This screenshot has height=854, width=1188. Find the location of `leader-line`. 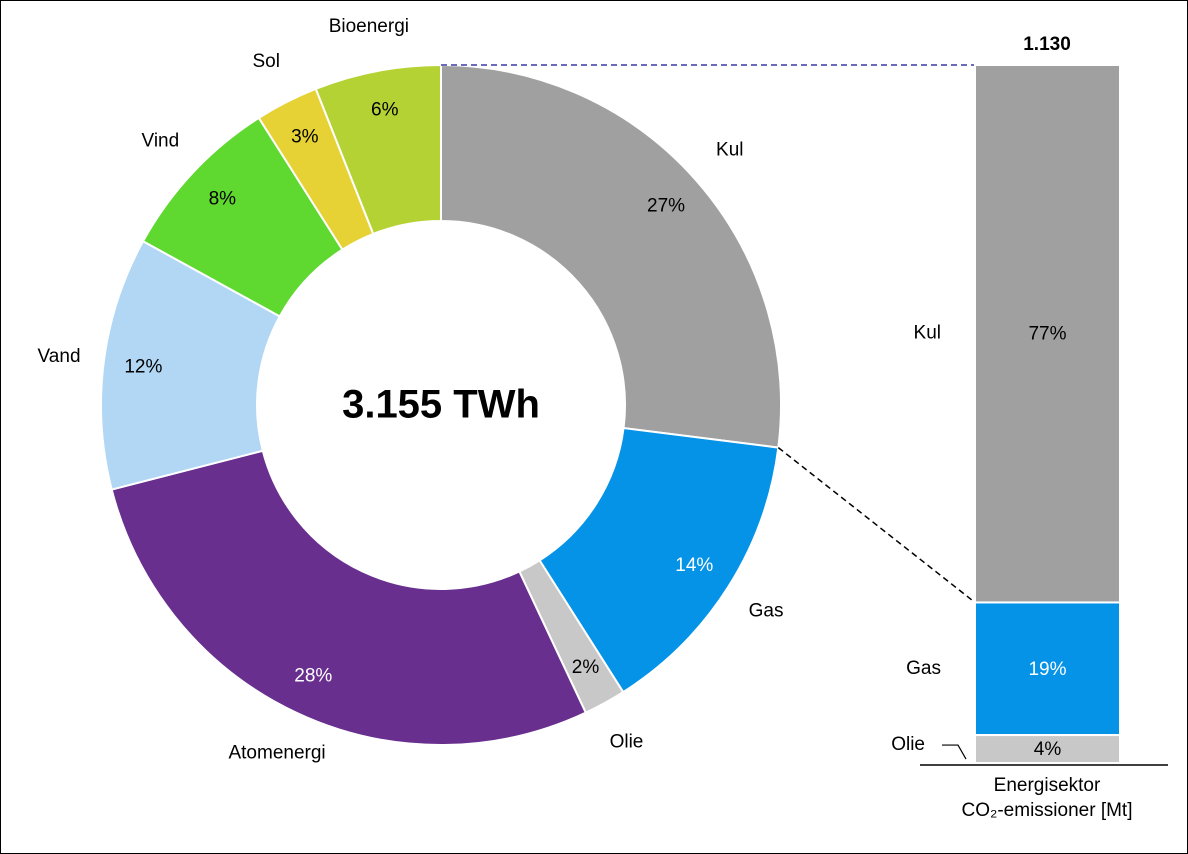

leader-line is located at coordinates (954, 752).